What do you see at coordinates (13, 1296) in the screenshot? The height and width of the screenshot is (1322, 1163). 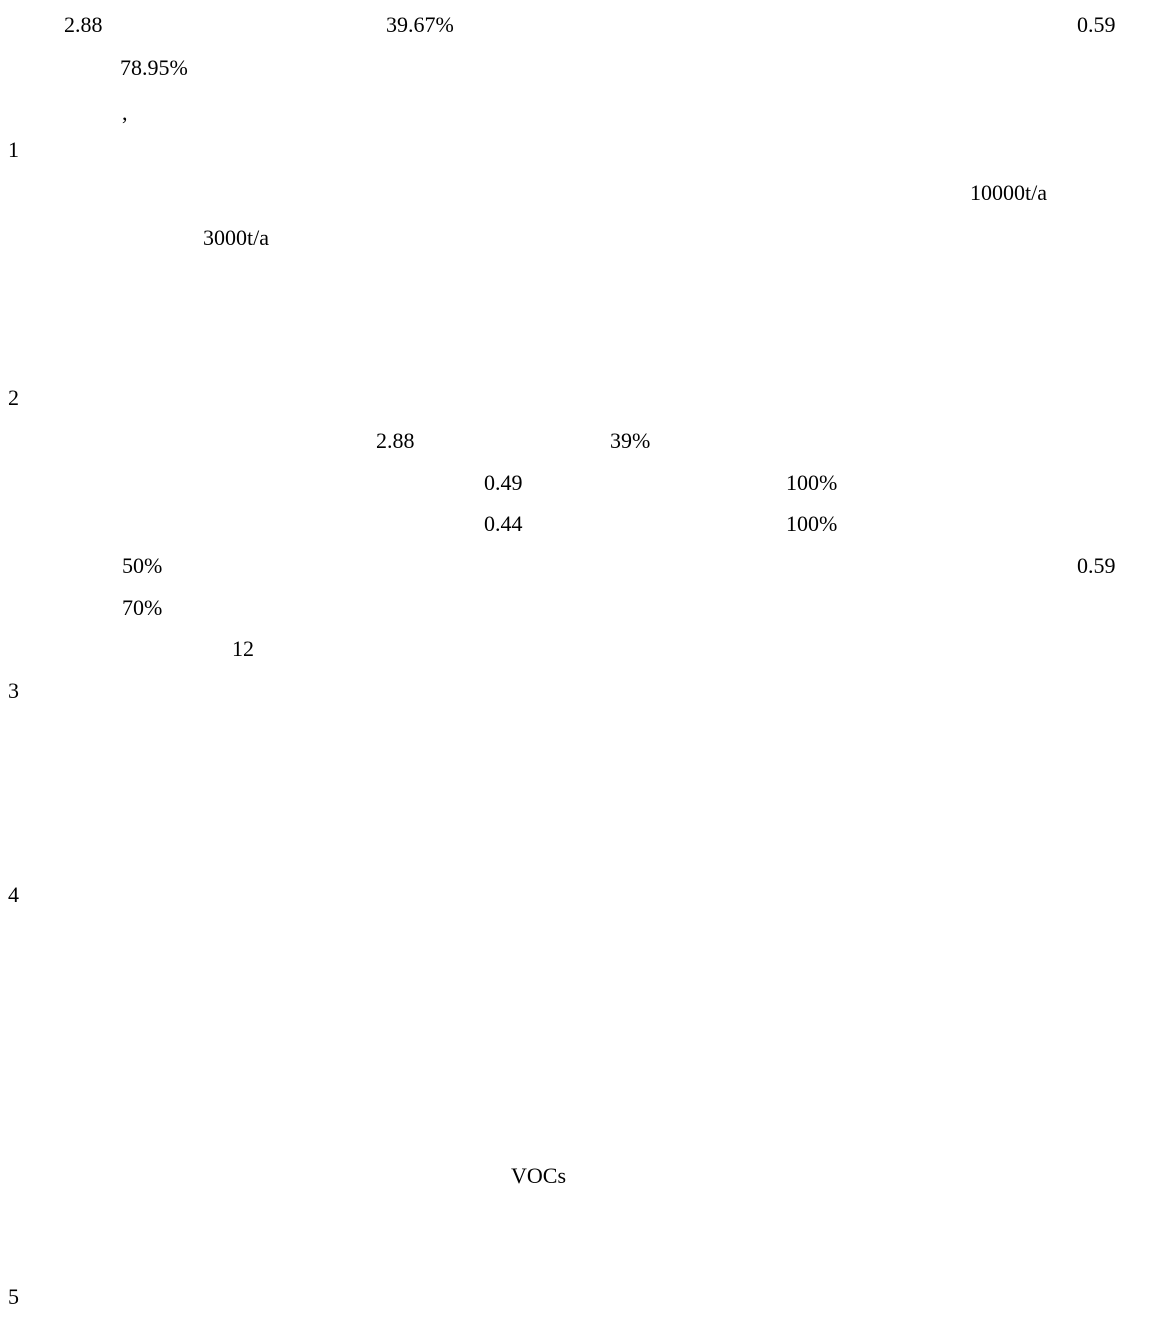 I see `section-5-number: 5` at bounding box center [13, 1296].